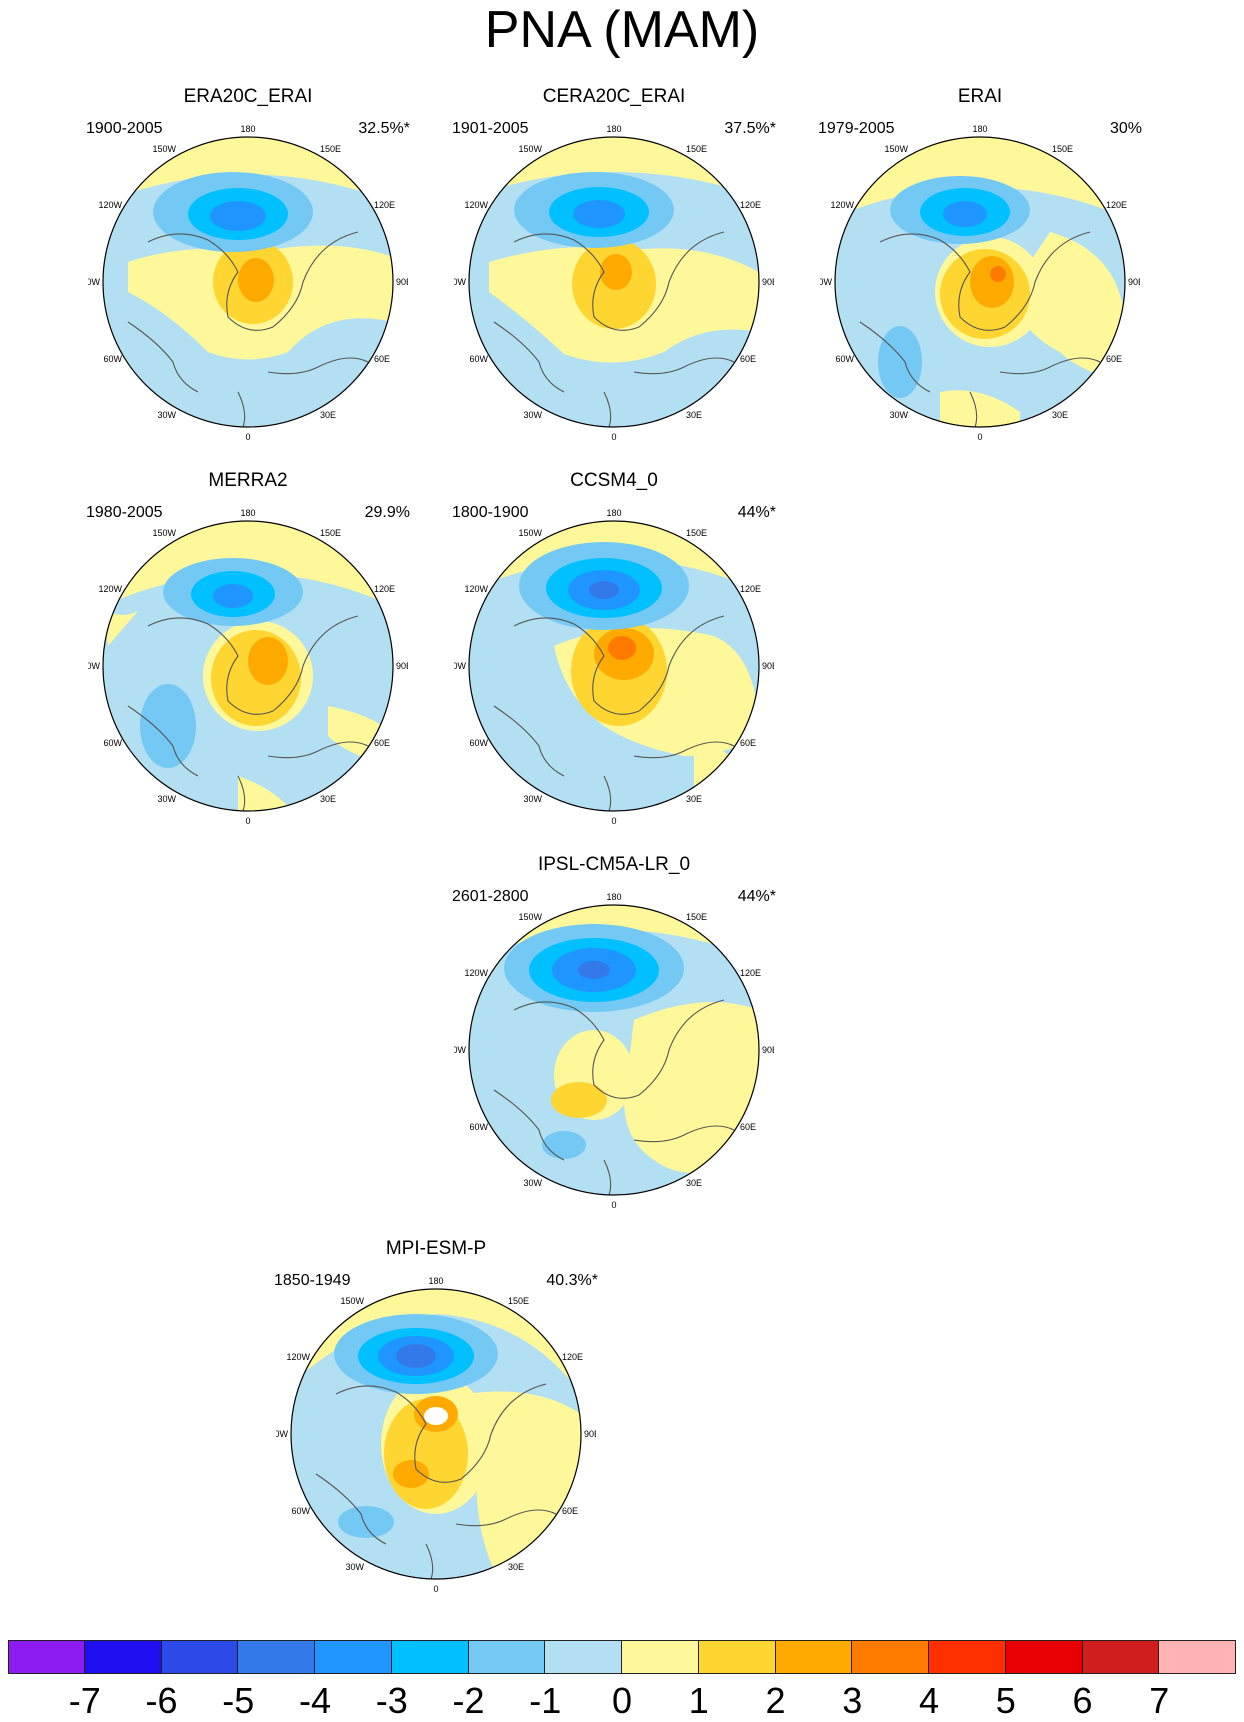  Describe the element at coordinates (238, 1700) in the screenshot. I see `colorbar-tick-label: -5` at that location.